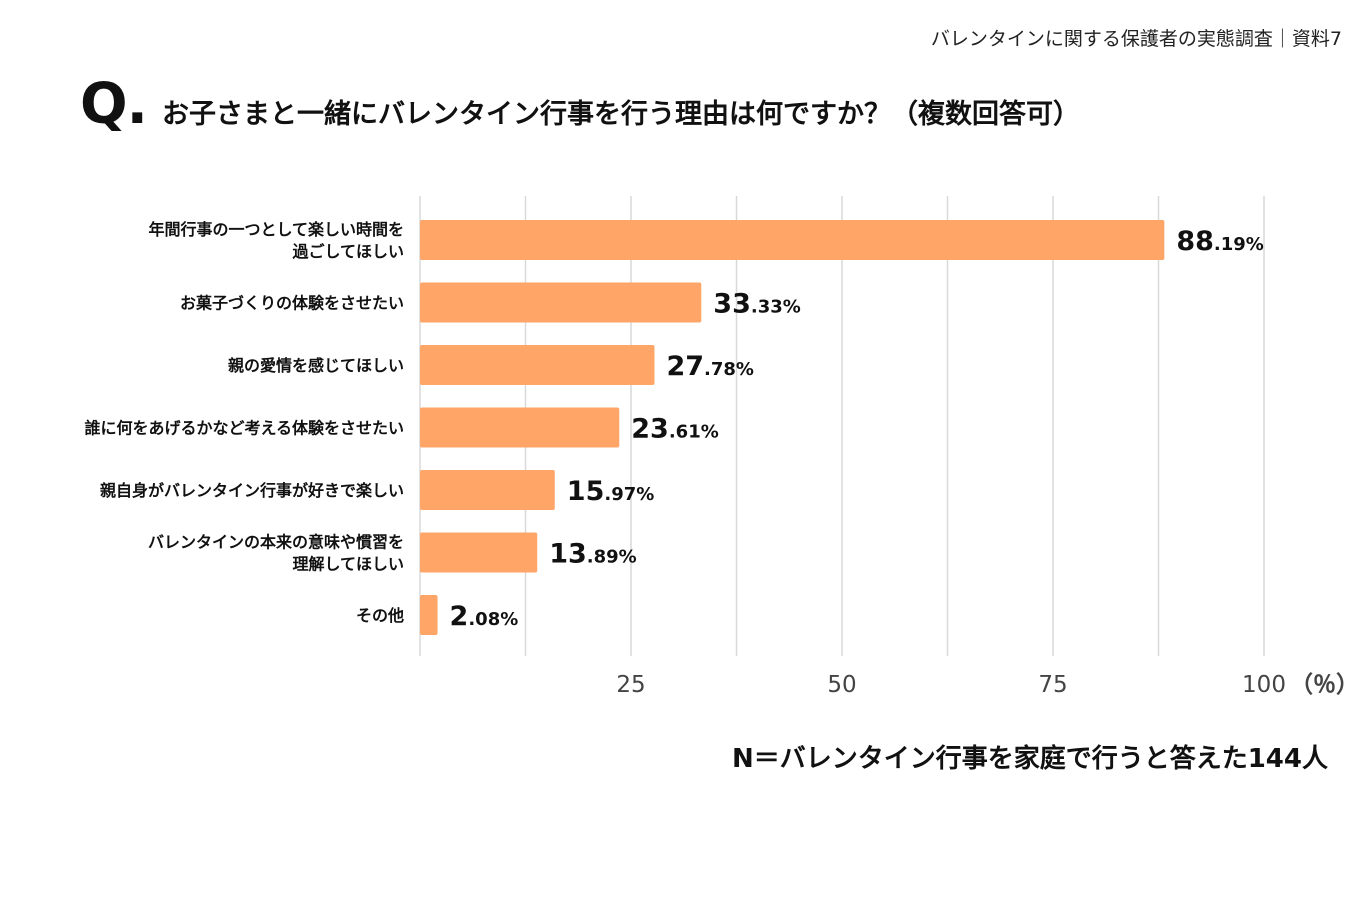 The height and width of the screenshot is (899, 1370). I want to click on category-label: お菓子づくりの体験をさせたい, so click(292, 303).